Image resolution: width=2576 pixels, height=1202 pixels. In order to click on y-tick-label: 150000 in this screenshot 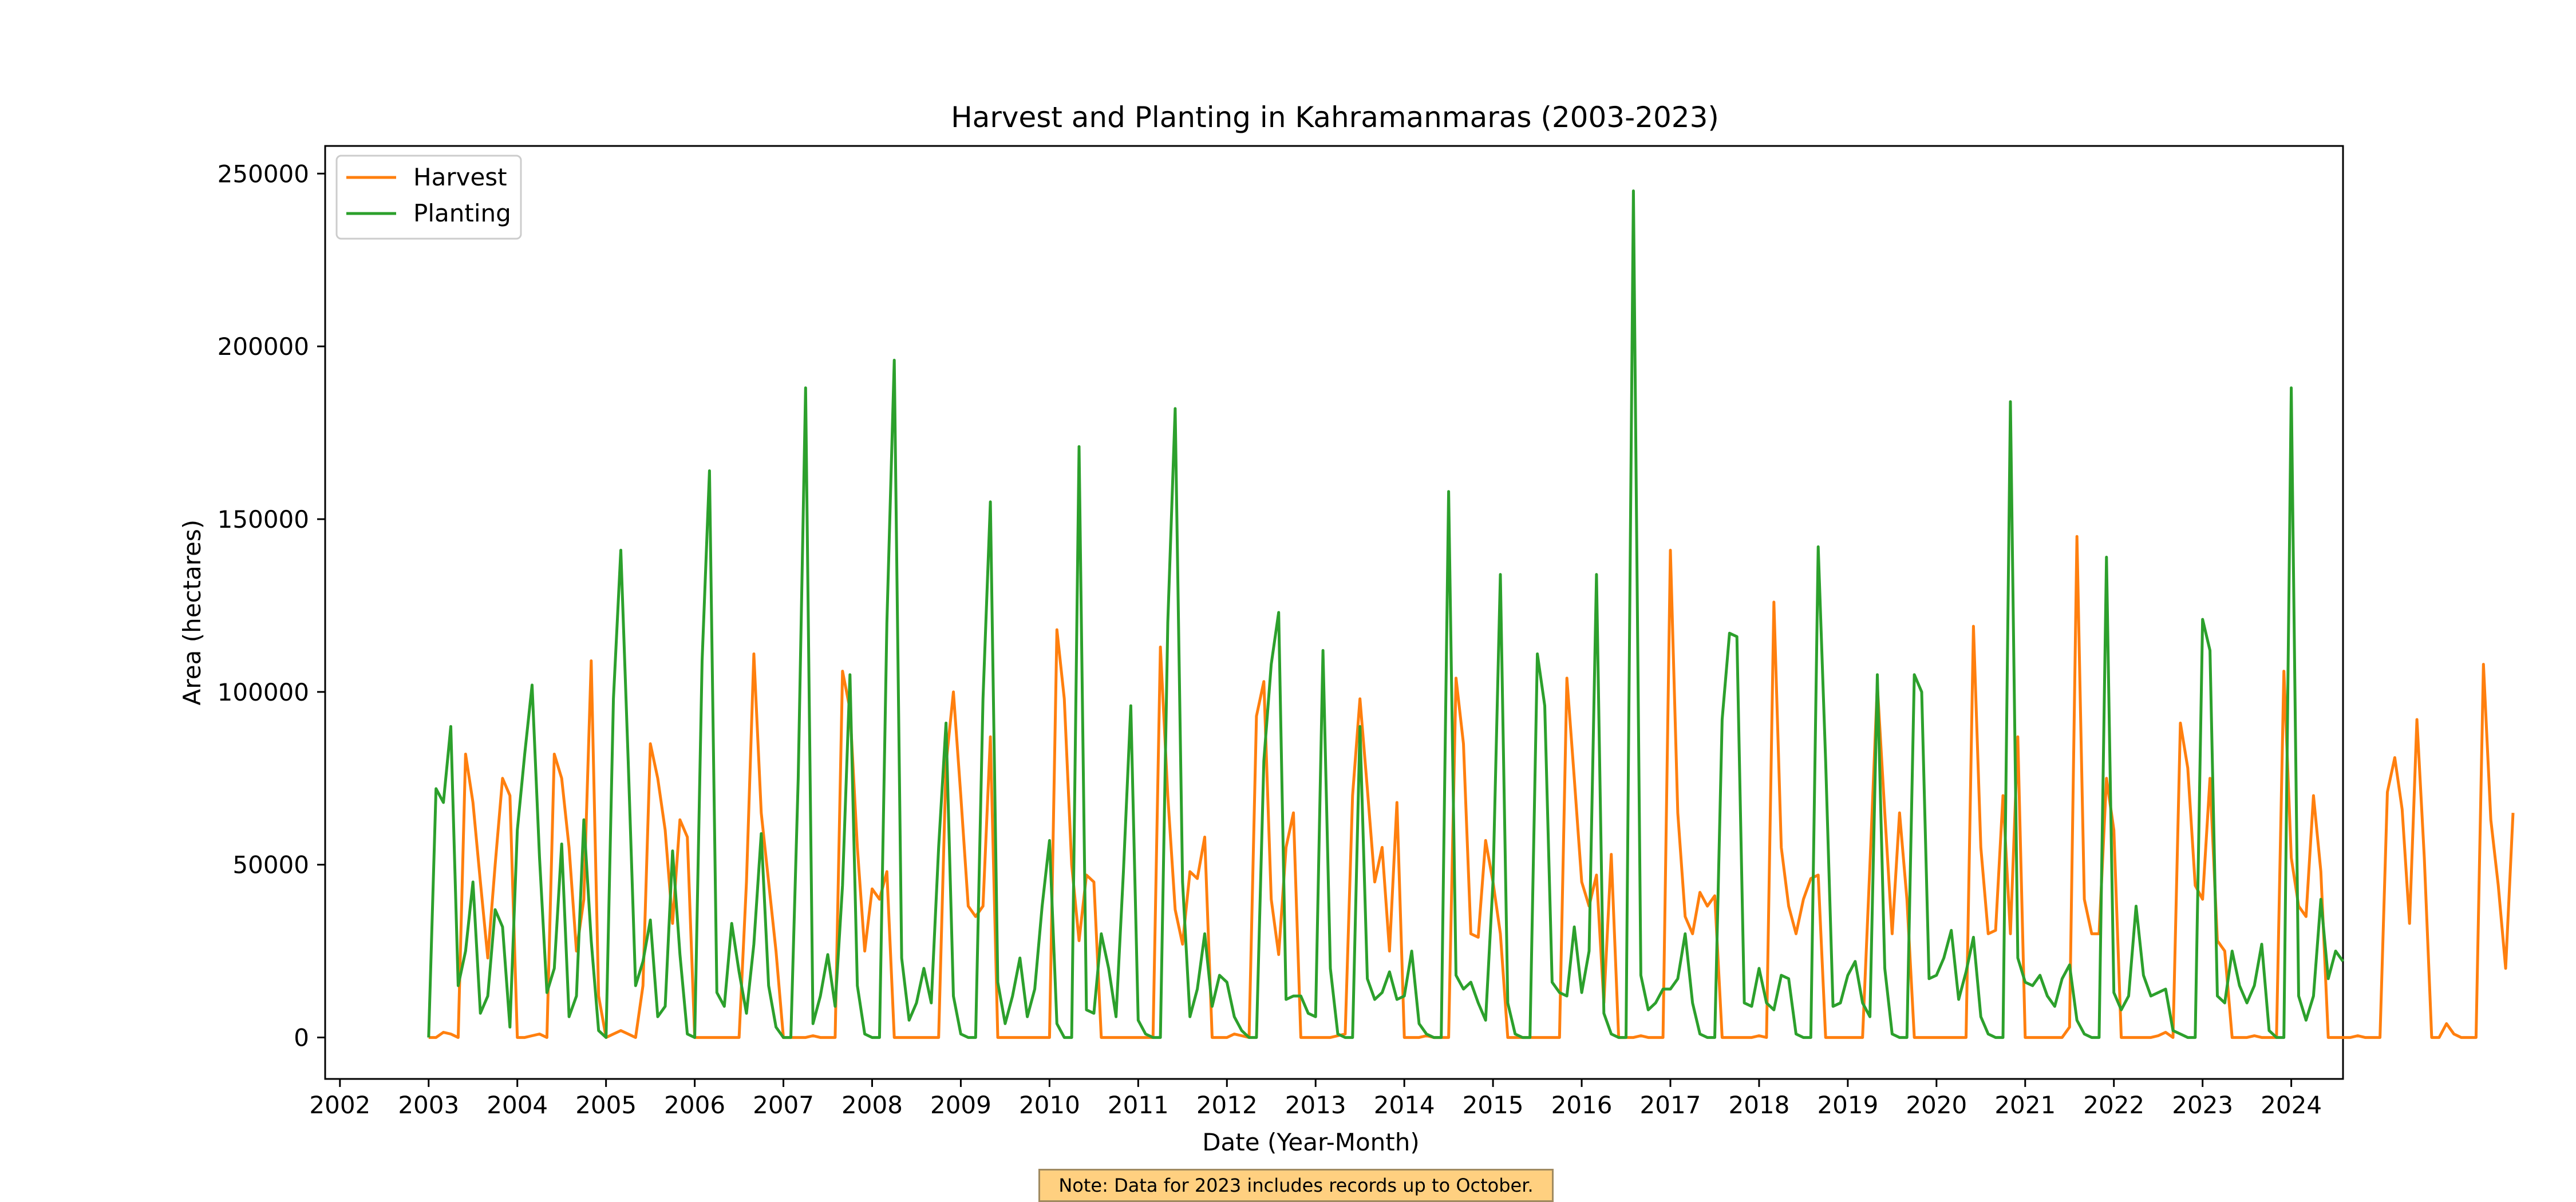, I will do `click(263, 519)`.